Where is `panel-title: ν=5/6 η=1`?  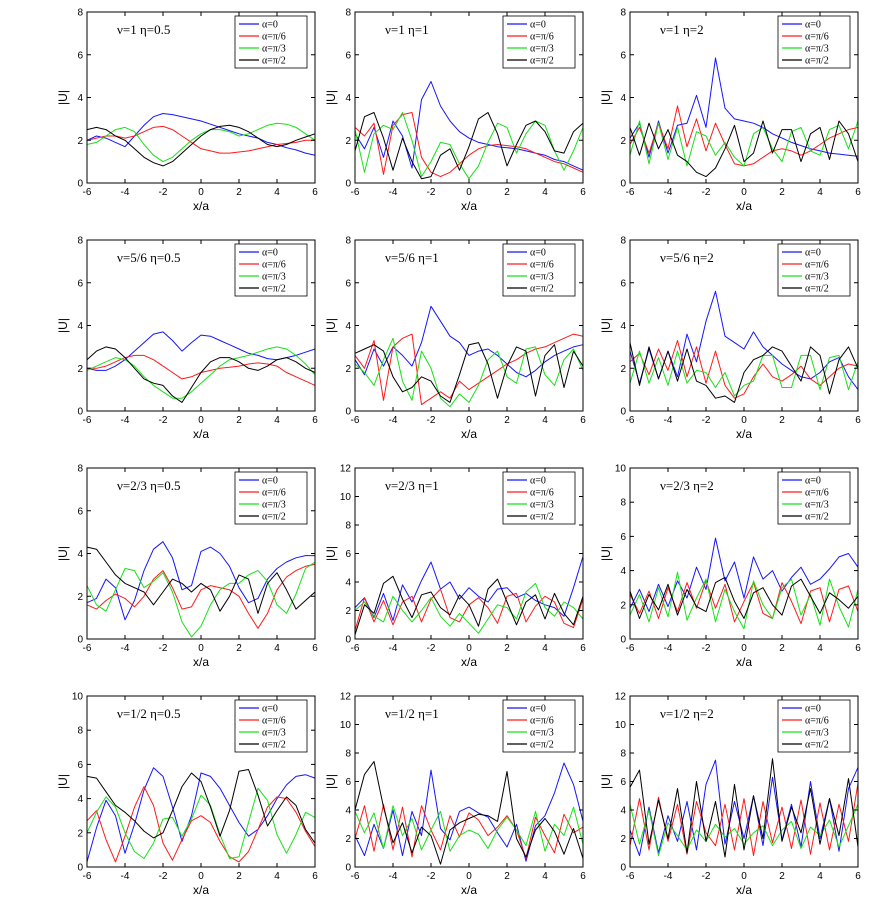
panel-title: ν=5/6 η=1 is located at coordinates (412, 257).